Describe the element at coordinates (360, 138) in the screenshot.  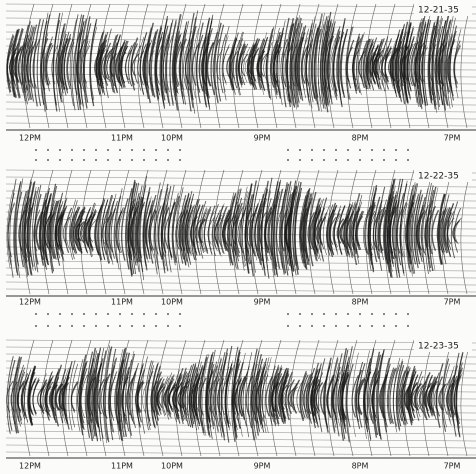
I see `time-label: 8PM` at that location.